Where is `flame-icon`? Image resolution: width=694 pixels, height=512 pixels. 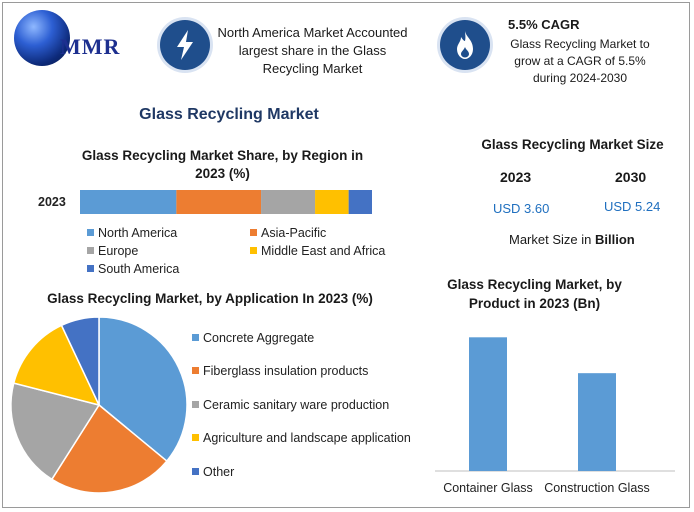 flame-icon is located at coordinates (465, 45).